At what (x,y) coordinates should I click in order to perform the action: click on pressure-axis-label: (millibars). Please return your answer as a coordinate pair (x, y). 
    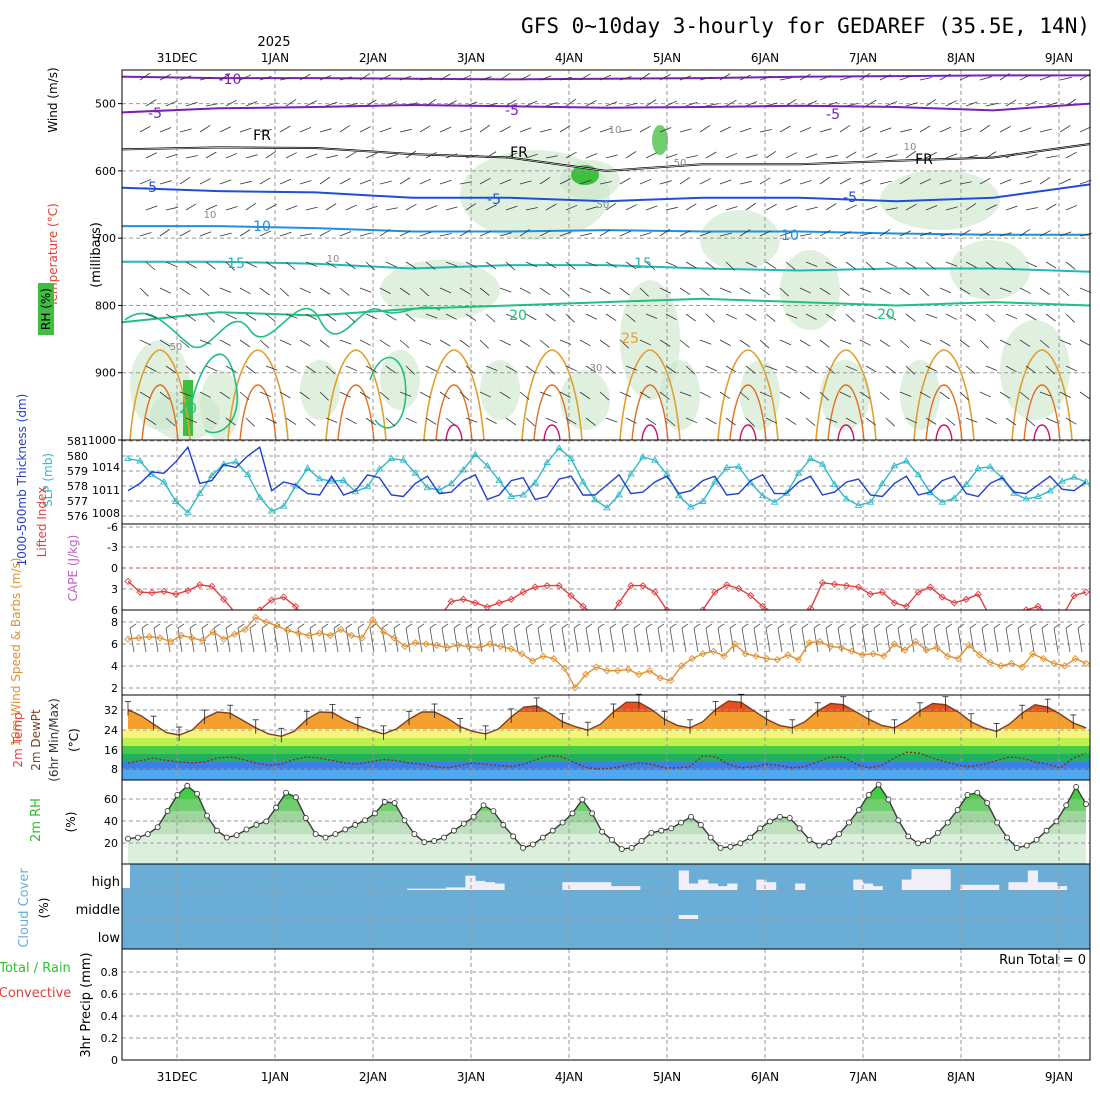
    Looking at the image, I should click on (96, 255).